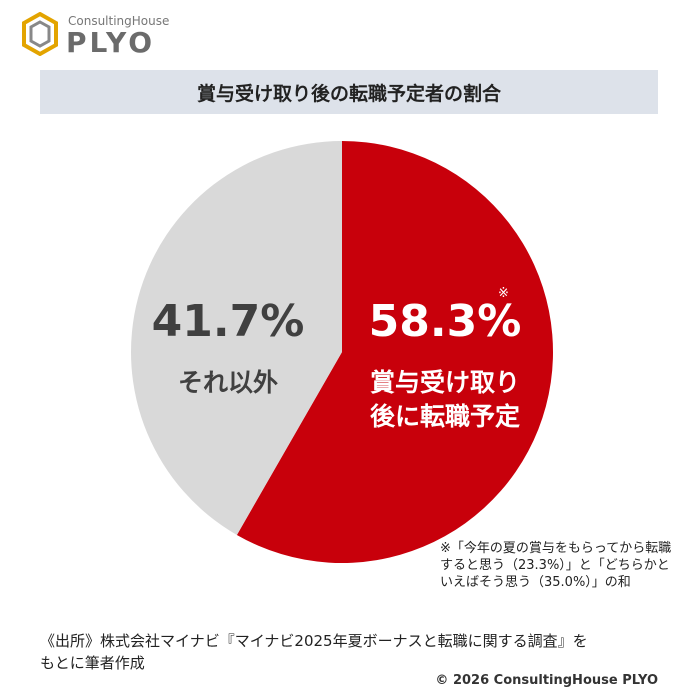  Describe the element at coordinates (444, 399) in the screenshot. I see `category-label: 賞与受け取り後に転職予定` at that location.